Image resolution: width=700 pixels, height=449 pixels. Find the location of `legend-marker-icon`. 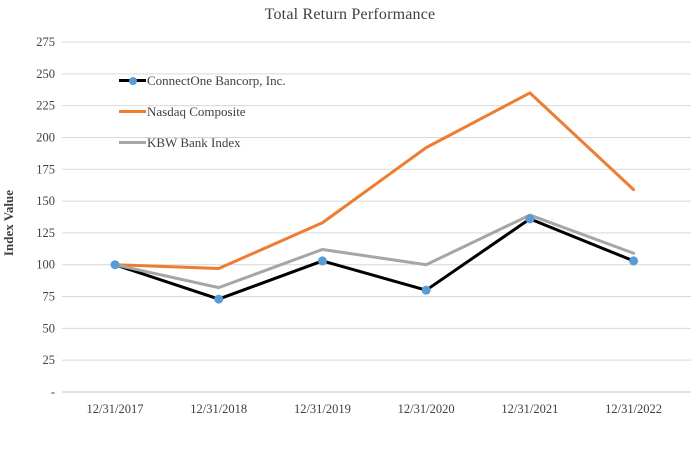

legend-marker-icon is located at coordinates (132, 80).